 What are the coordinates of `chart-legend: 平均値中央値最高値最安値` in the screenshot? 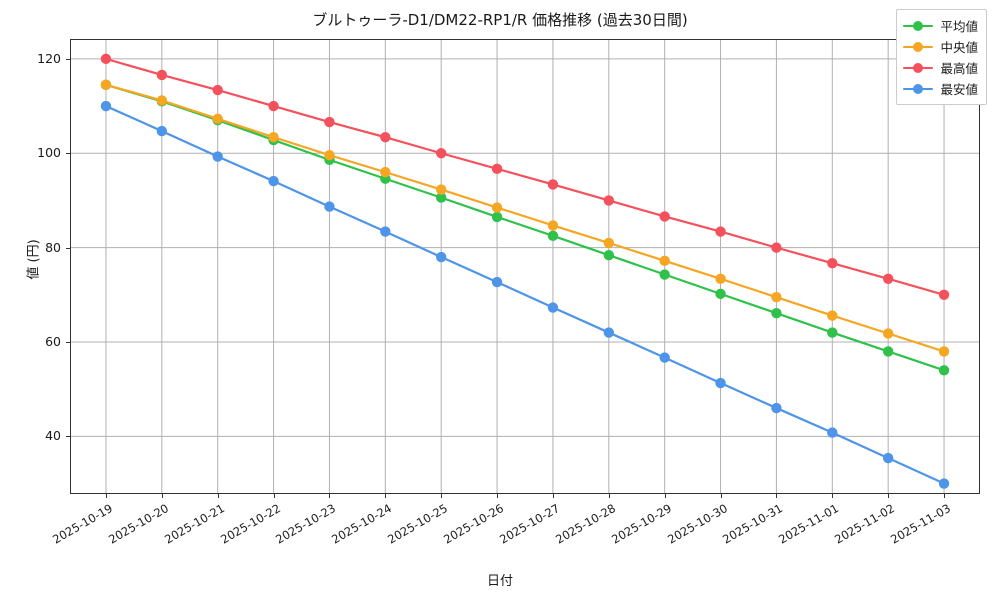 It's located at (941, 57).